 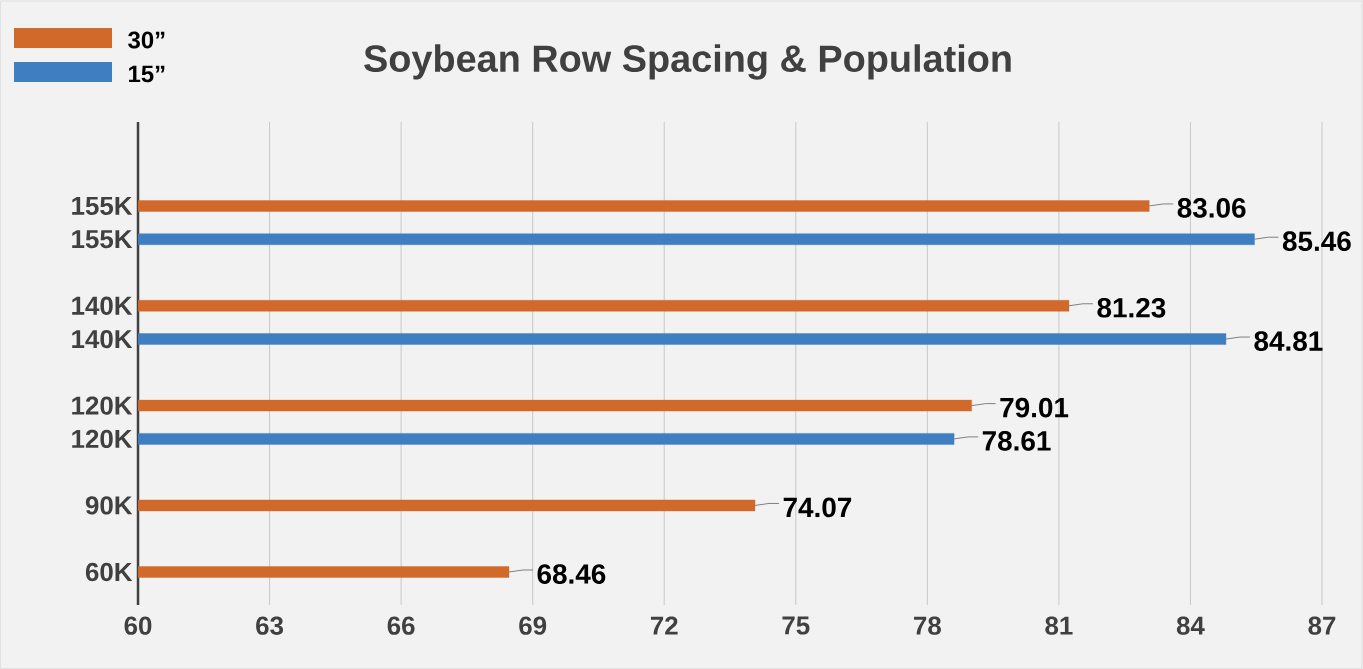 I want to click on data-label: 74.07, so click(x=817, y=507).